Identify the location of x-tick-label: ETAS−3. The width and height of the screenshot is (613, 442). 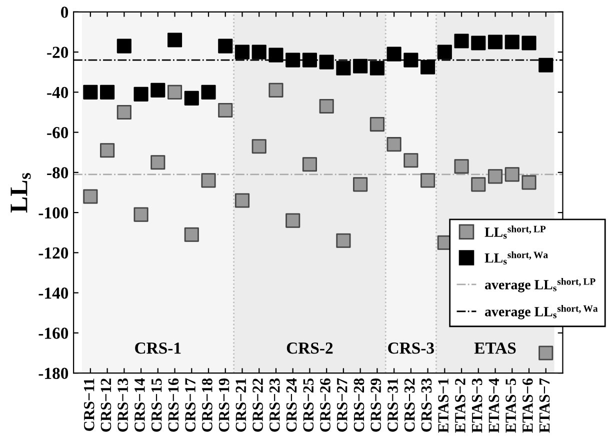
(477, 405).